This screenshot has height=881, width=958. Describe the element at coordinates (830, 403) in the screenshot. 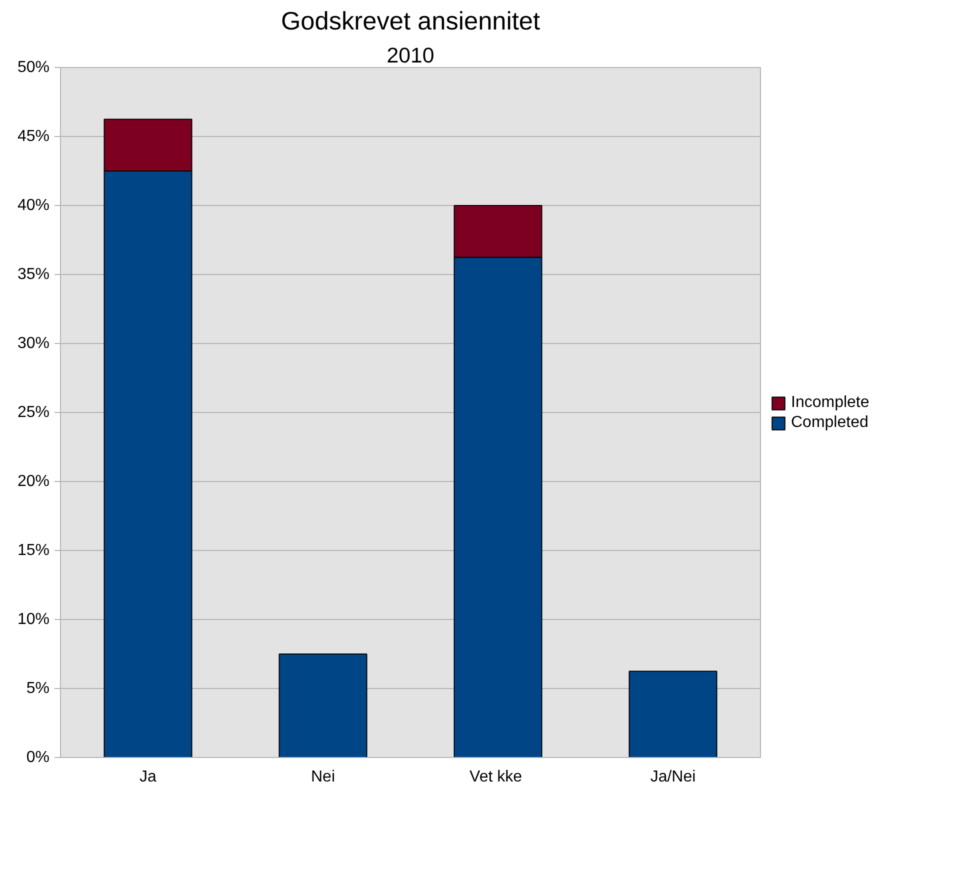

I see `legend-label: Incomplete` at that location.